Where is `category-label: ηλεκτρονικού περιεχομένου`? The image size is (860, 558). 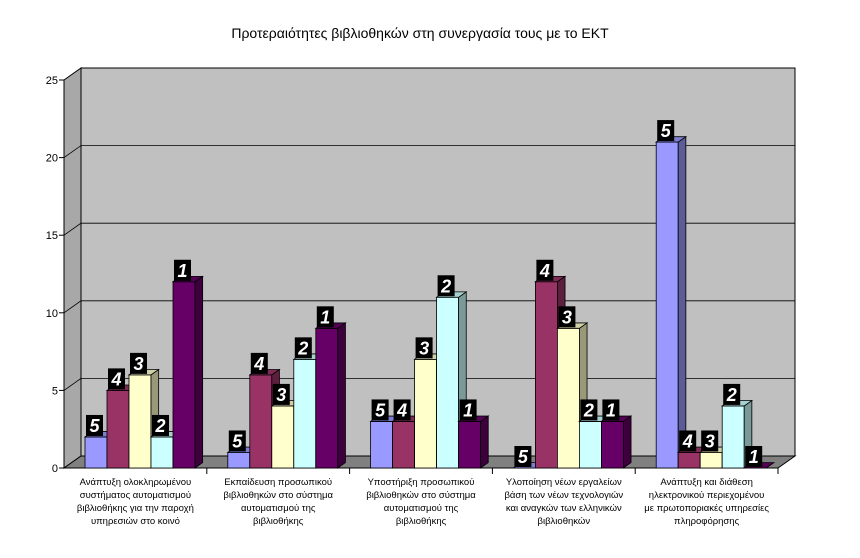
category-label: ηλεκτρονικού περιεχομένου is located at coordinates (707, 495).